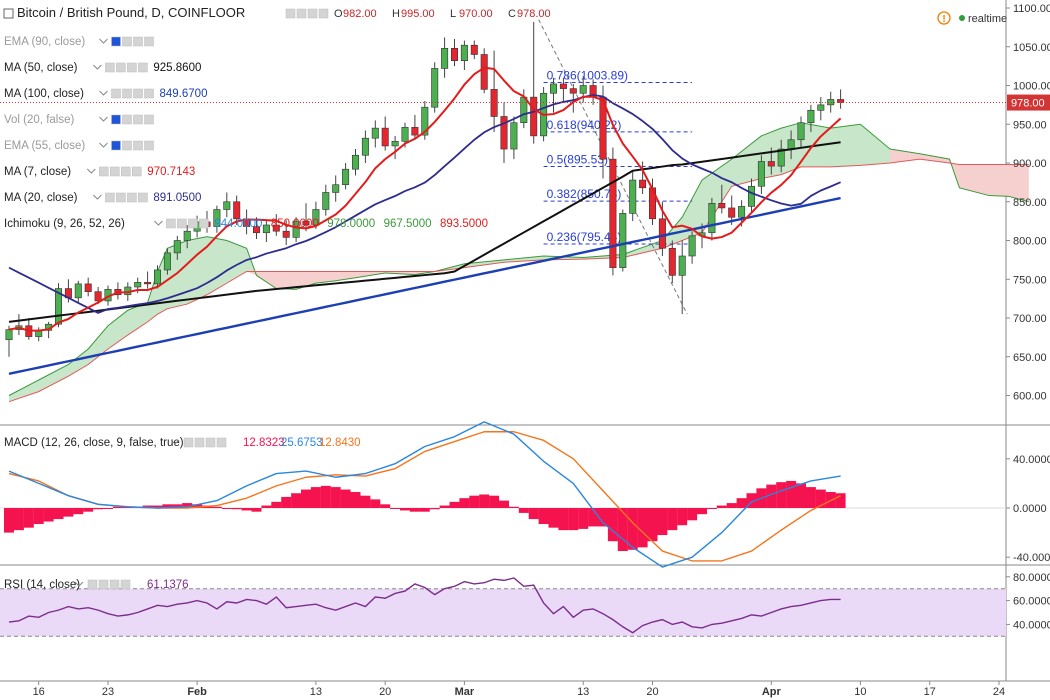 The height and width of the screenshot is (700, 1050). What do you see at coordinates (79, 146) in the screenshot?
I see `indicator-legend-row: EMA (55, close)` at bounding box center [79, 146].